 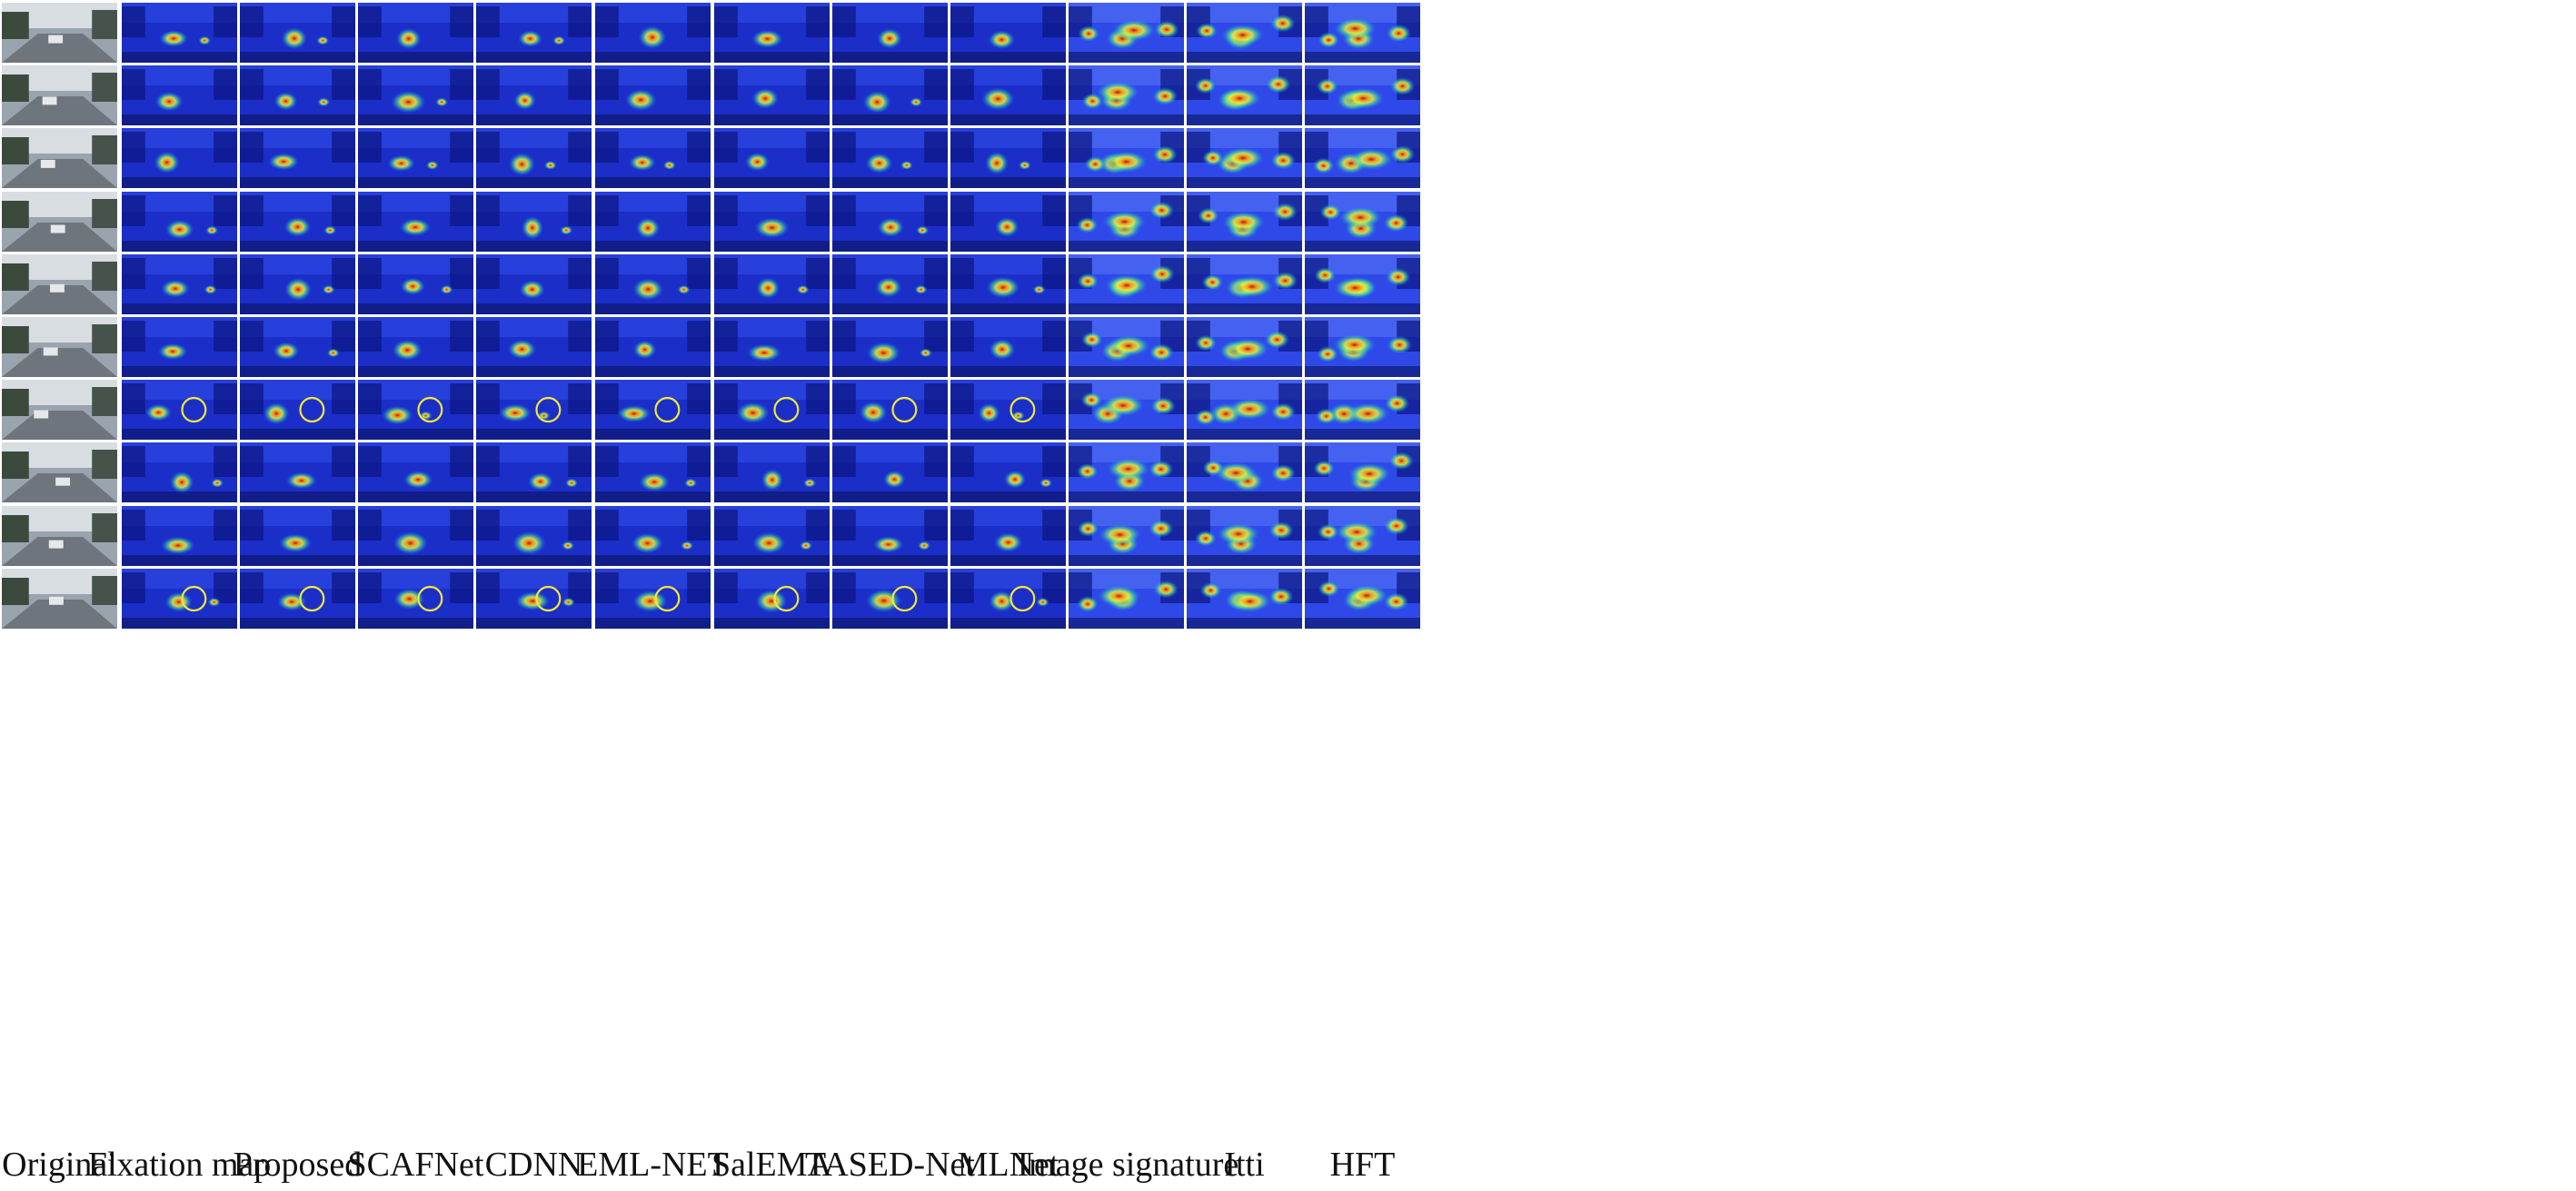 What do you see at coordinates (297, 284) in the screenshot?
I see `thumbnail-r5-c3` at bounding box center [297, 284].